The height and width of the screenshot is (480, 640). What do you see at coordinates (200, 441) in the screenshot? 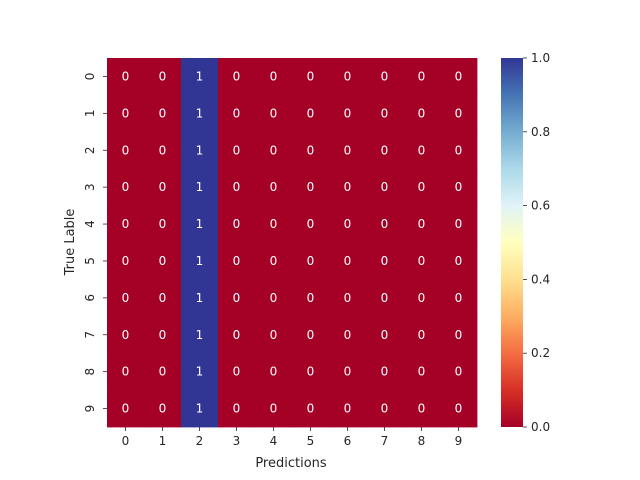
I see `x-tick-label: 2` at bounding box center [200, 441].